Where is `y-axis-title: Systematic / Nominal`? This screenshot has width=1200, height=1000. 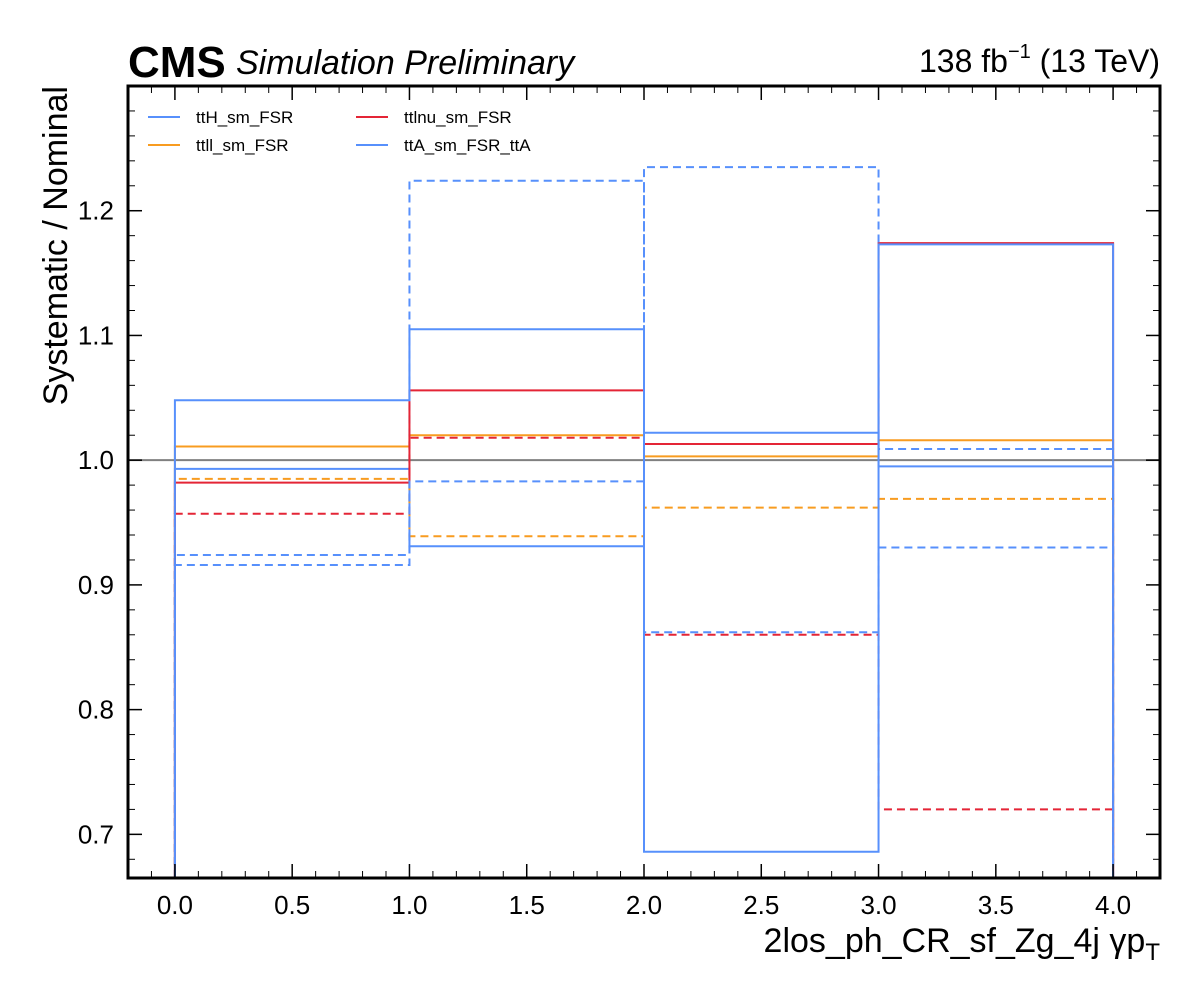 y-axis-title: Systematic / Nominal is located at coordinates (56, 245).